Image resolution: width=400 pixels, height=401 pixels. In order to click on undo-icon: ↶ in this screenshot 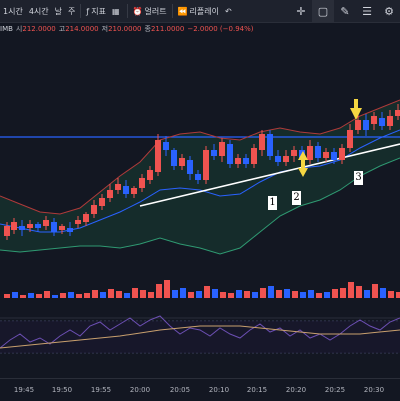, I will do `click(228, 11)`.